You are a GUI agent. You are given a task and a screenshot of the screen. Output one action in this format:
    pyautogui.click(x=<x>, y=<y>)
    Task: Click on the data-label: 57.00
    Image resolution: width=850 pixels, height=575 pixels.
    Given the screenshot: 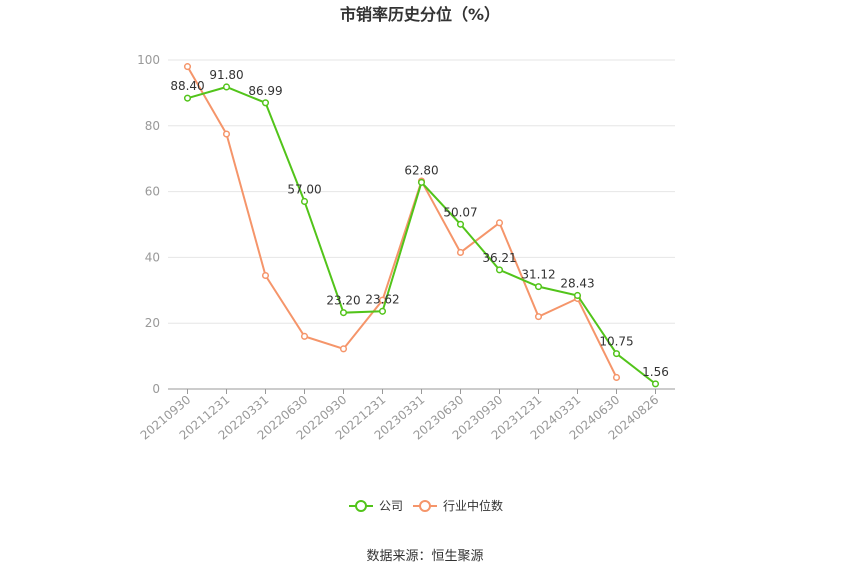 What is the action you would take?
    pyautogui.click(x=304, y=189)
    